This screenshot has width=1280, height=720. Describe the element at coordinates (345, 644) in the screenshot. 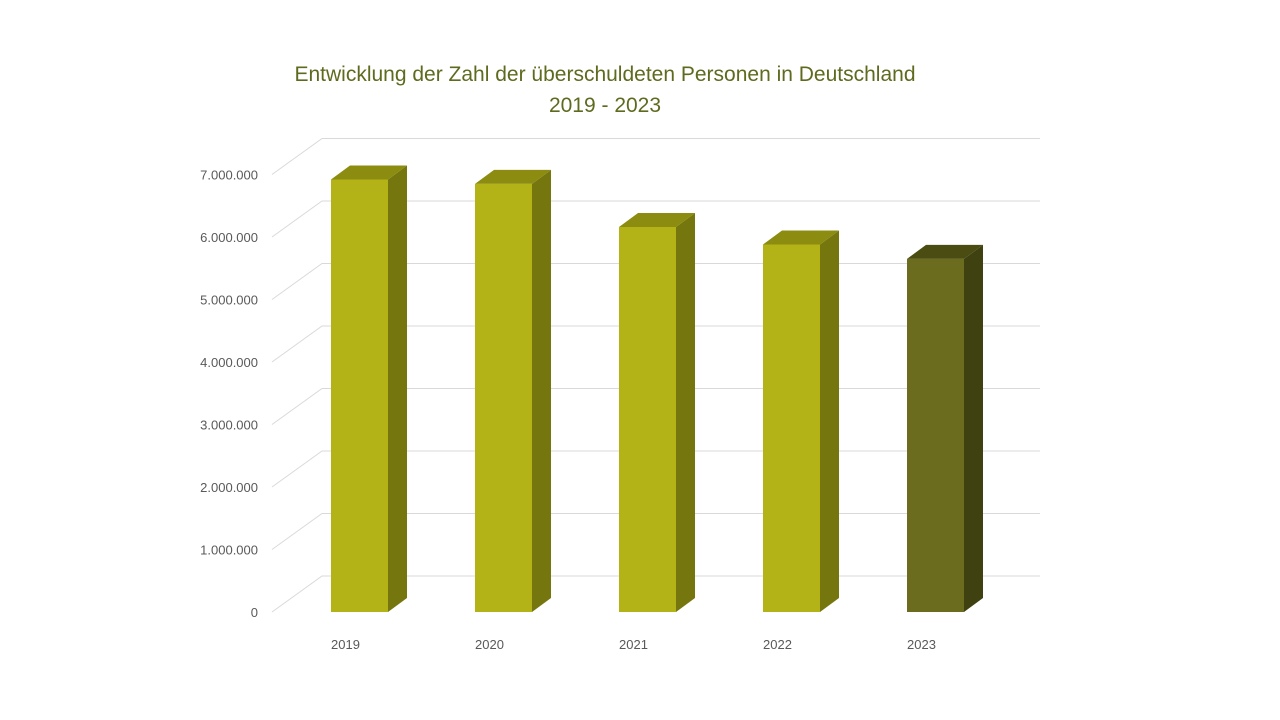

I see `x-tick-label: 2019` at that location.